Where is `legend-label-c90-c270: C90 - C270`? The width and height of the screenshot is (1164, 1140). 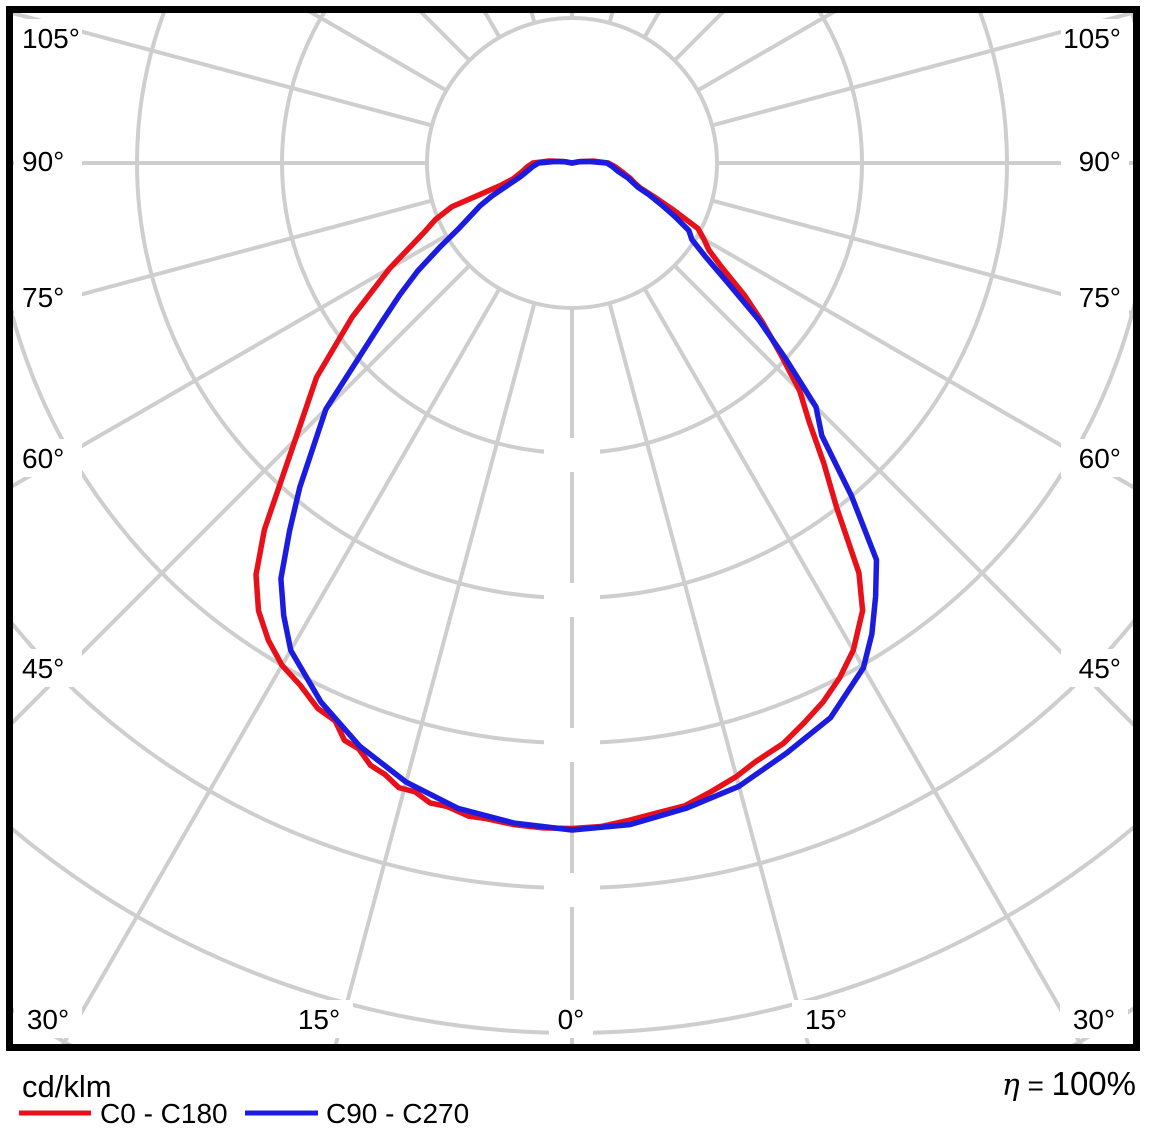 legend-label-c90-c270: C90 - C270 is located at coordinates (397, 1113).